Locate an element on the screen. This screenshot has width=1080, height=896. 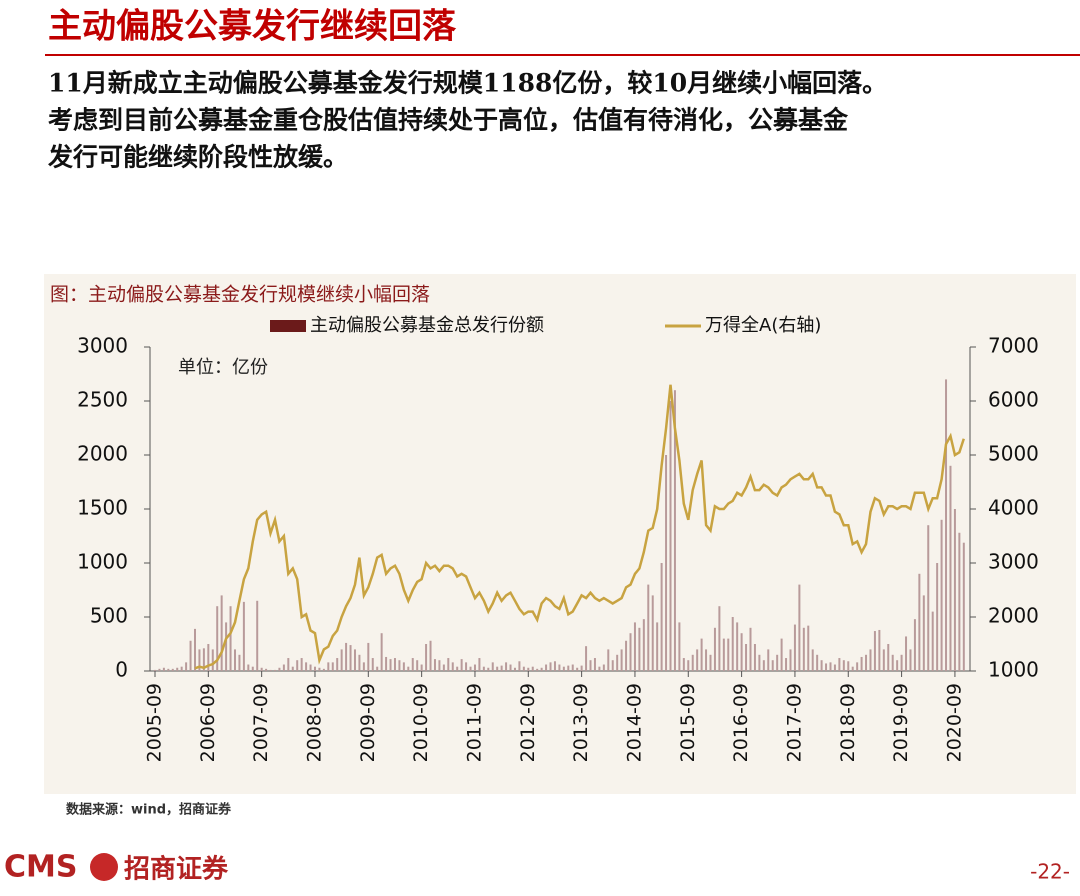
y2-tick-label: 4000 is located at coordinates (1013, 508).